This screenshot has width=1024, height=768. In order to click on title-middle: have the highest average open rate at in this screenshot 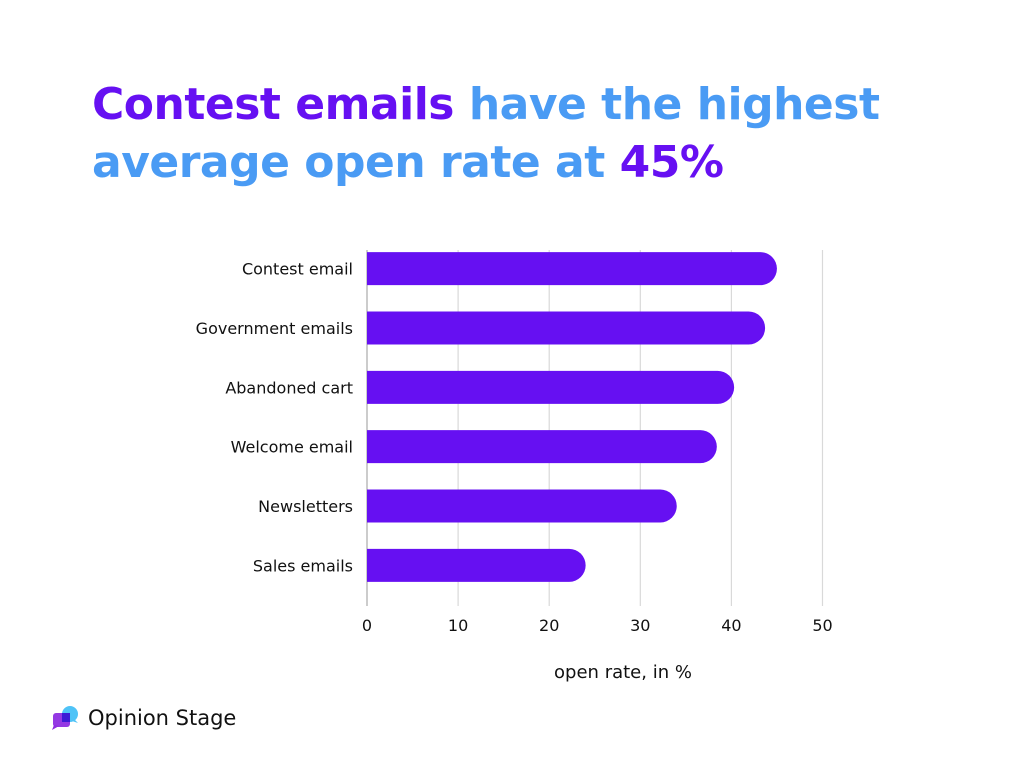, I will do `click(486, 133)`.